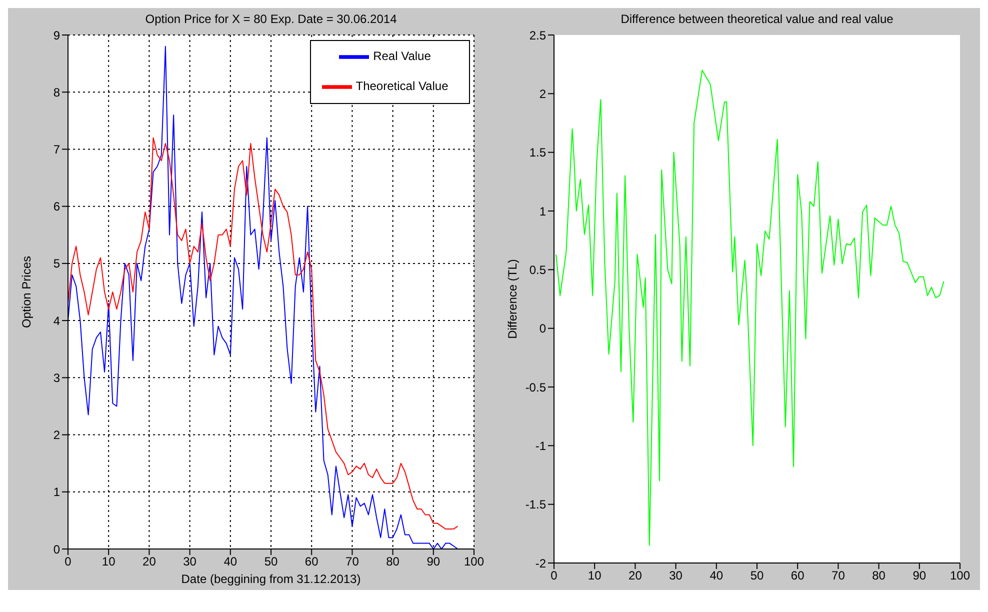  Describe the element at coordinates (56, 35) in the screenshot. I see `y-tick-label: 9` at that location.